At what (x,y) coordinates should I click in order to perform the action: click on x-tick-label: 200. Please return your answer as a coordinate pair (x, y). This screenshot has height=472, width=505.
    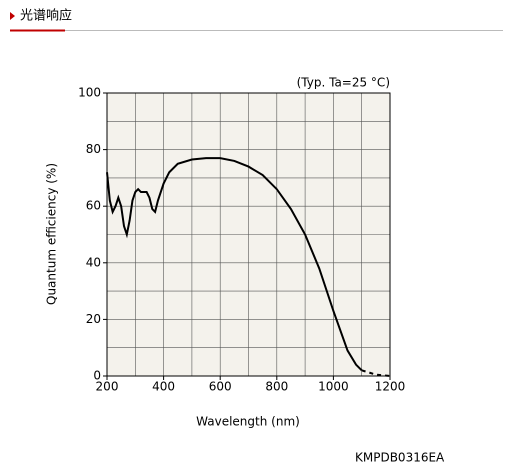
    Looking at the image, I should click on (107, 387).